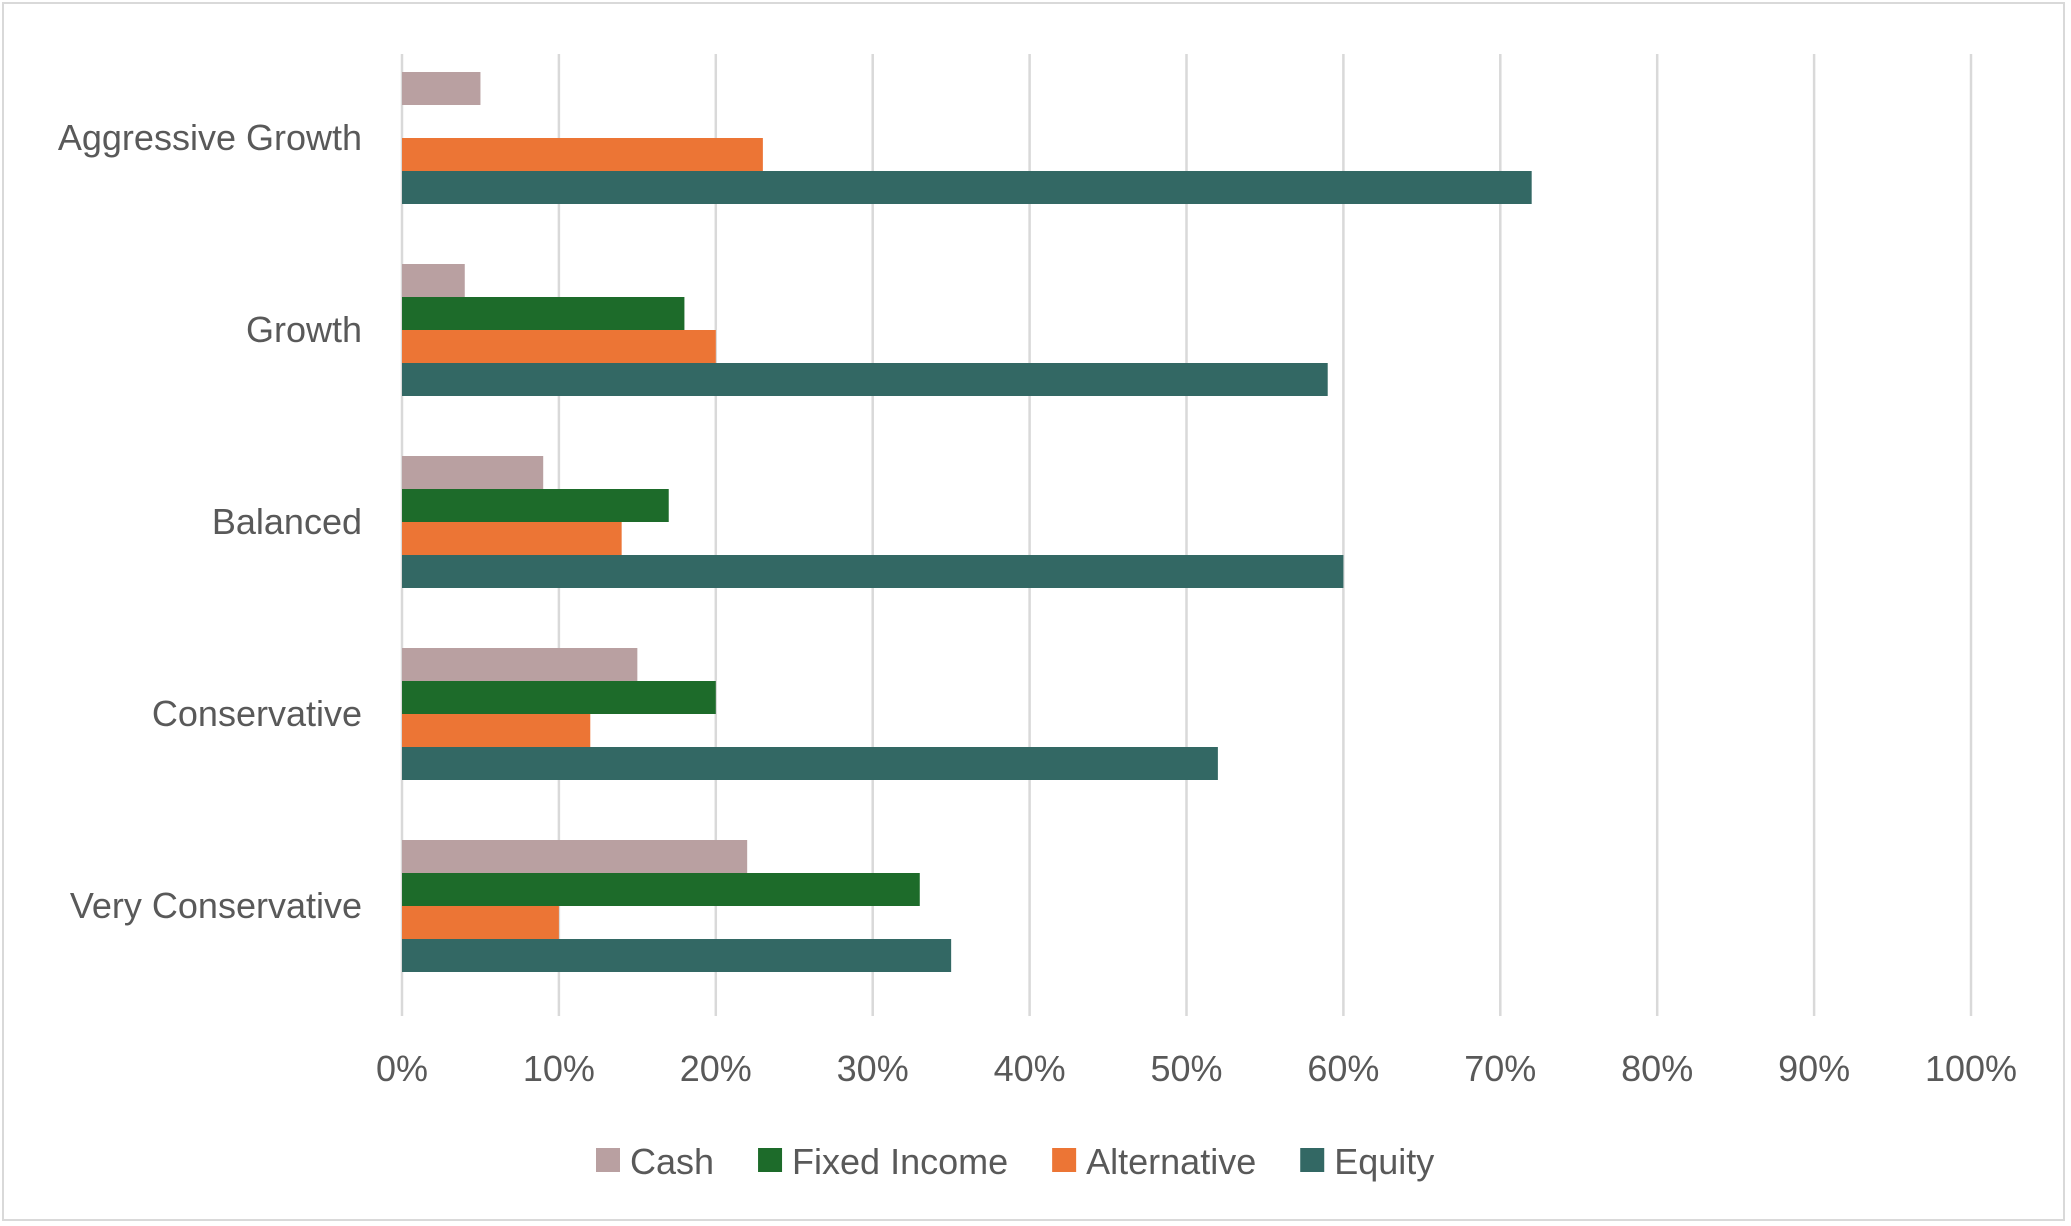  What do you see at coordinates (1384, 1161) in the screenshot?
I see `legend-label: Equity` at bounding box center [1384, 1161].